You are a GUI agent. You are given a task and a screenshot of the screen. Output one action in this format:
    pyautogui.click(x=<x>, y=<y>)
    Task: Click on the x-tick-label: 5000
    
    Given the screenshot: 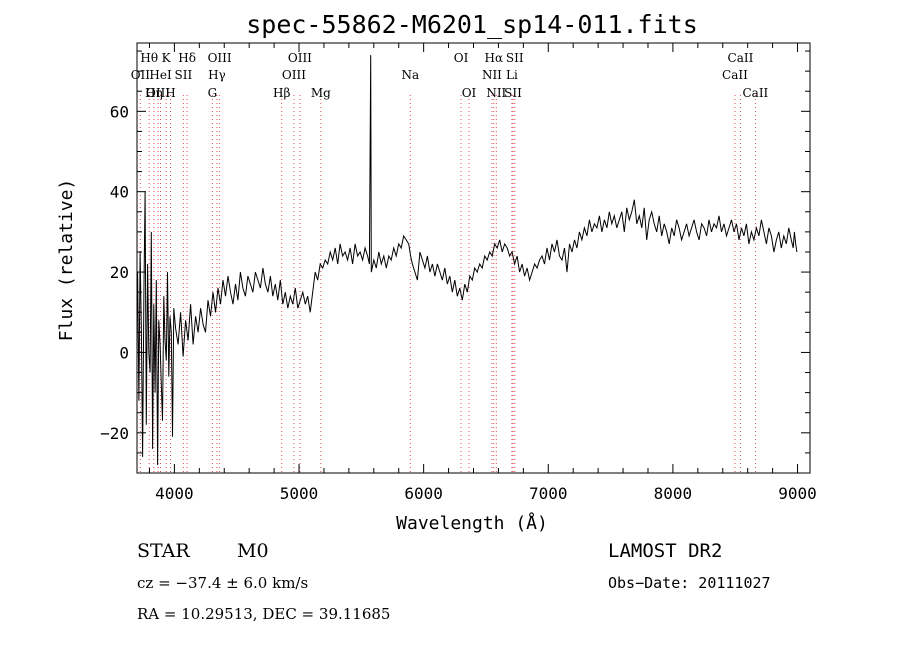 What is the action you would take?
    pyautogui.click(x=299, y=493)
    